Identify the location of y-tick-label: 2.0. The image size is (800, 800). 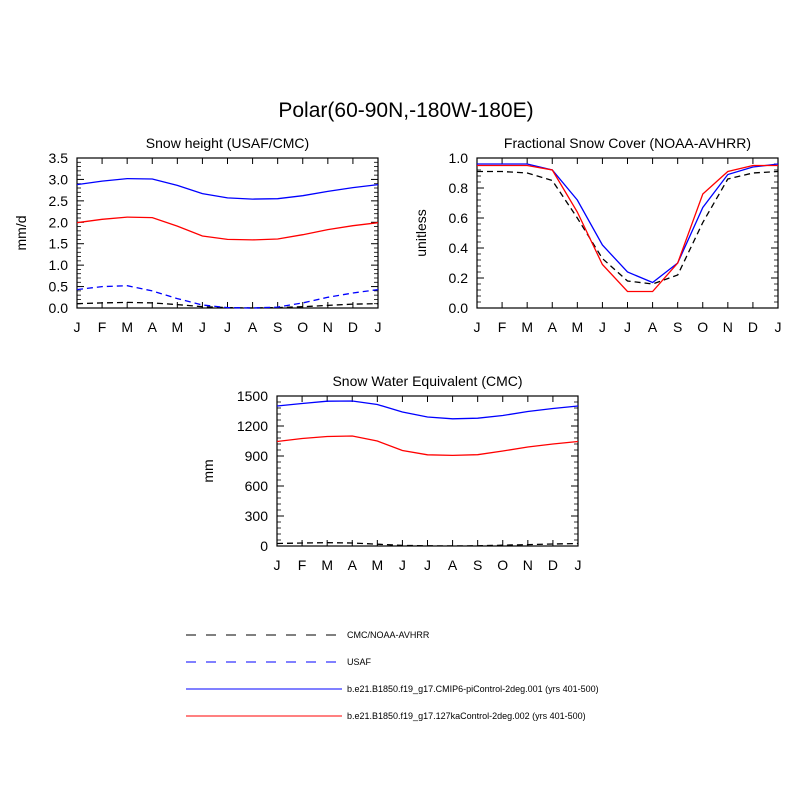
(59, 222).